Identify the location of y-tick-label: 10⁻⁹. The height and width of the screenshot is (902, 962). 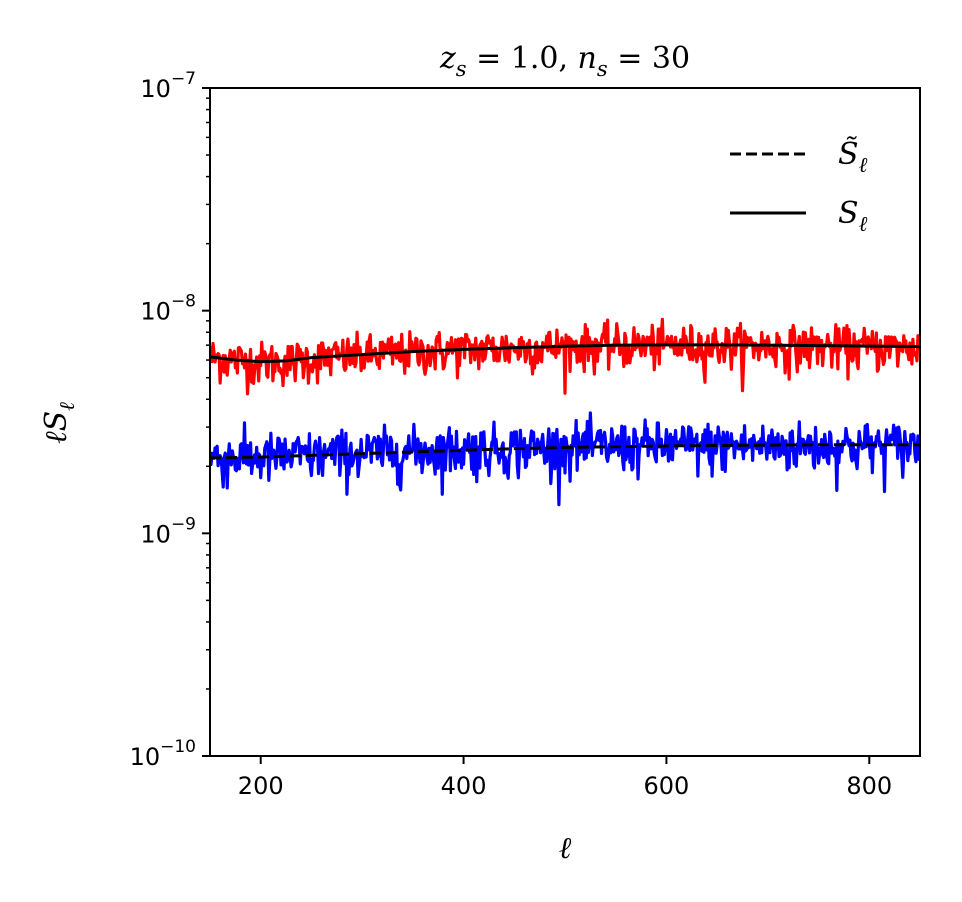
(168, 531).